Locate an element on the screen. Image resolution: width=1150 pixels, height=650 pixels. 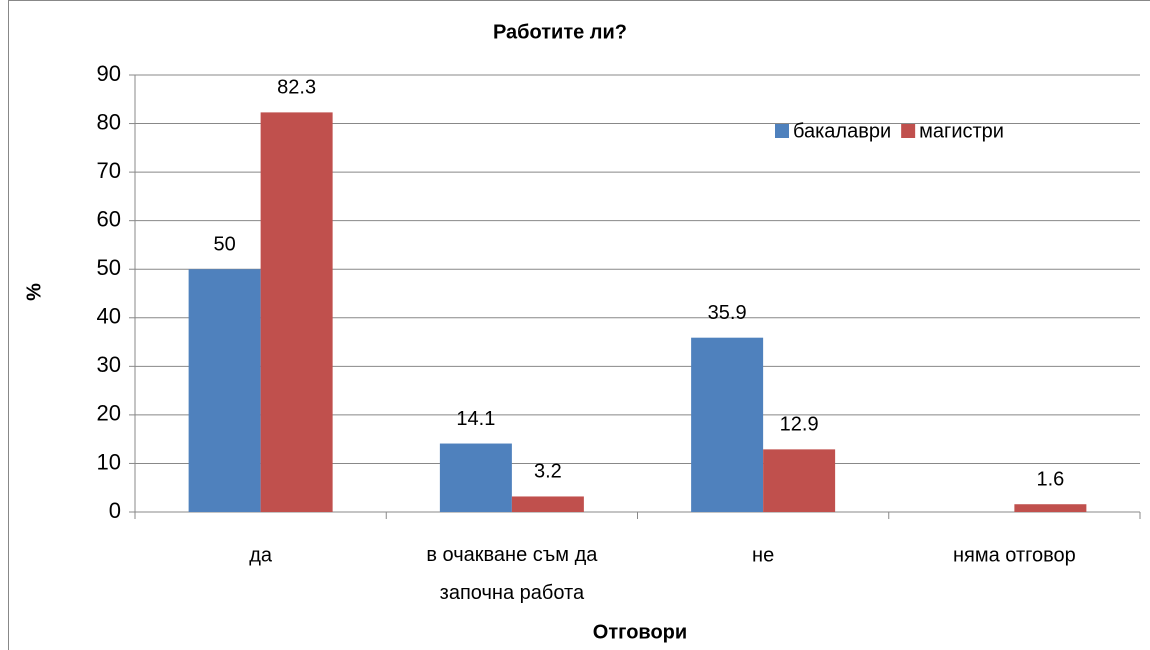
x-tick-label: няма отговор is located at coordinates (1014, 555).